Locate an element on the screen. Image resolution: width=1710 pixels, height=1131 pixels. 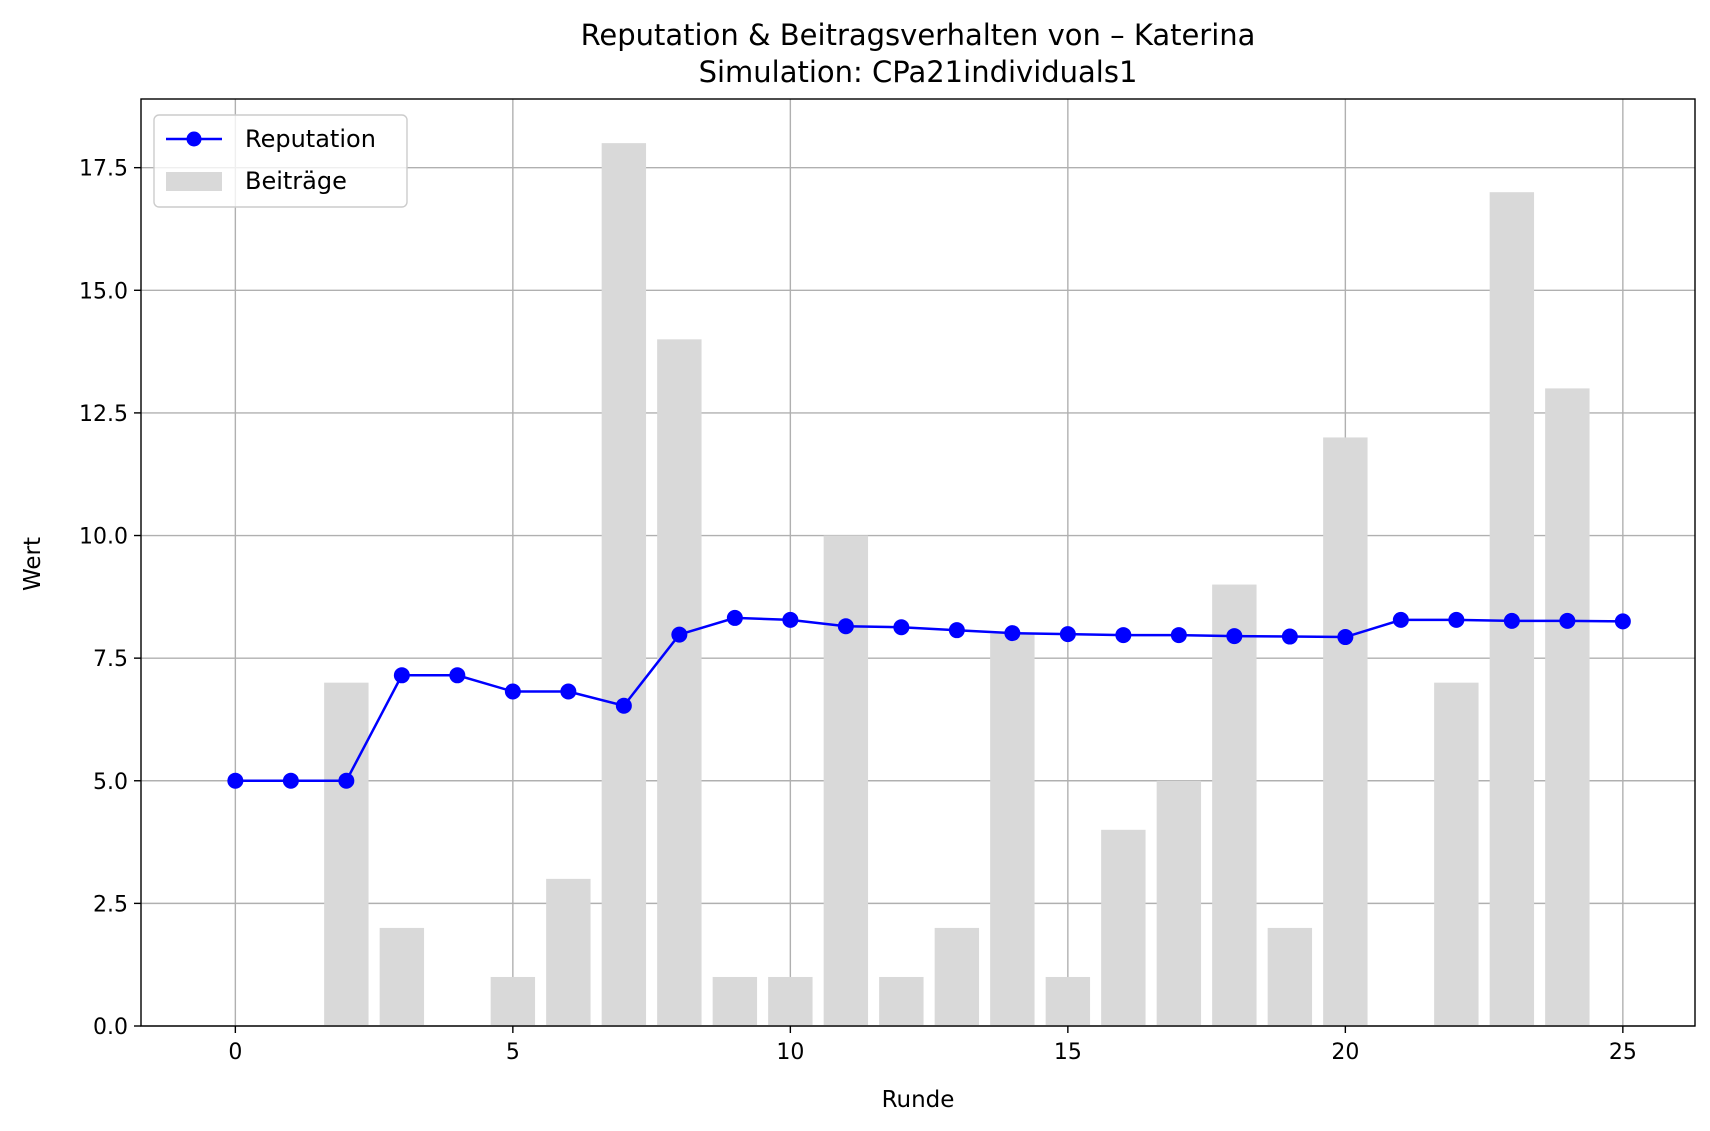
y-tick-label: 7.5 is located at coordinates (110, 659).